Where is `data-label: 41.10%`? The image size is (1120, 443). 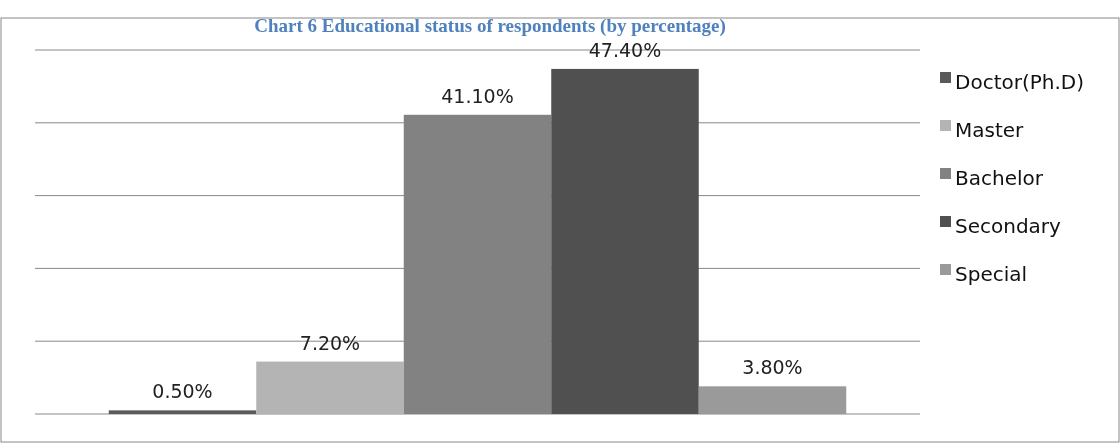
data-label: 41.10% is located at coordinates (477, 95).